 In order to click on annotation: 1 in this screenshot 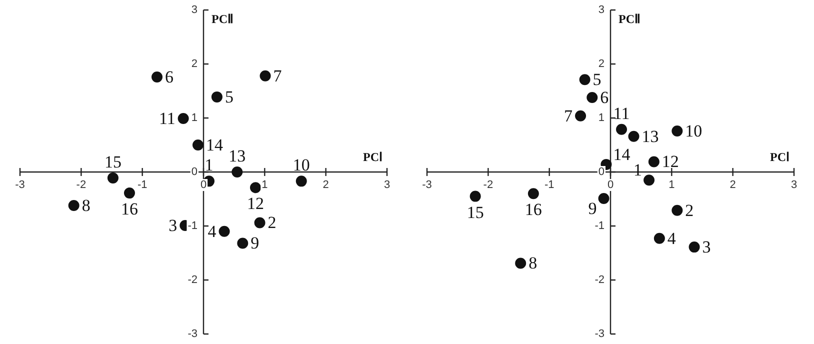, I will do `click(209, 165)`.